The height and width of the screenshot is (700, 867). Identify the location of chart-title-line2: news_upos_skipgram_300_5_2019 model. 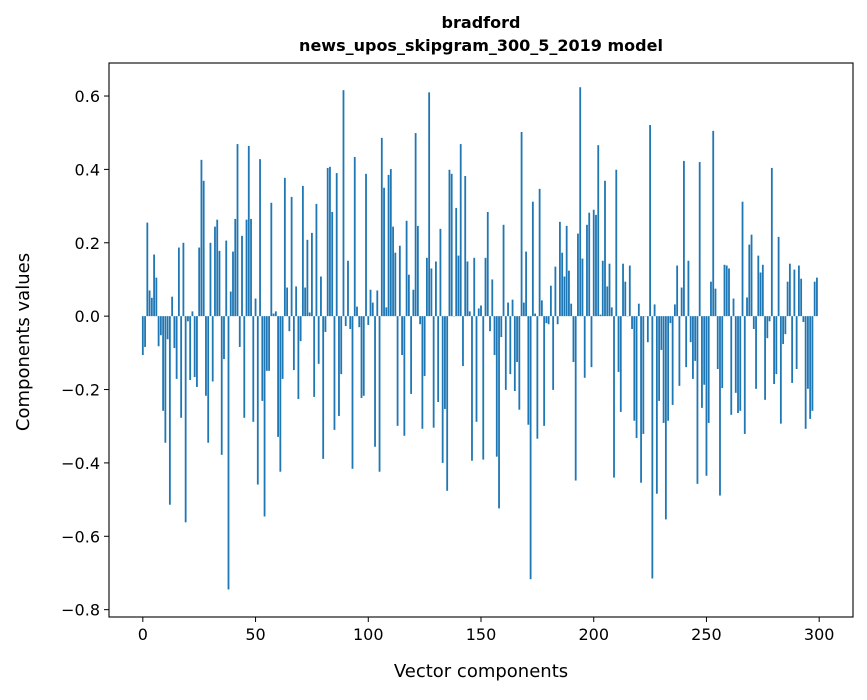
(481, 45).